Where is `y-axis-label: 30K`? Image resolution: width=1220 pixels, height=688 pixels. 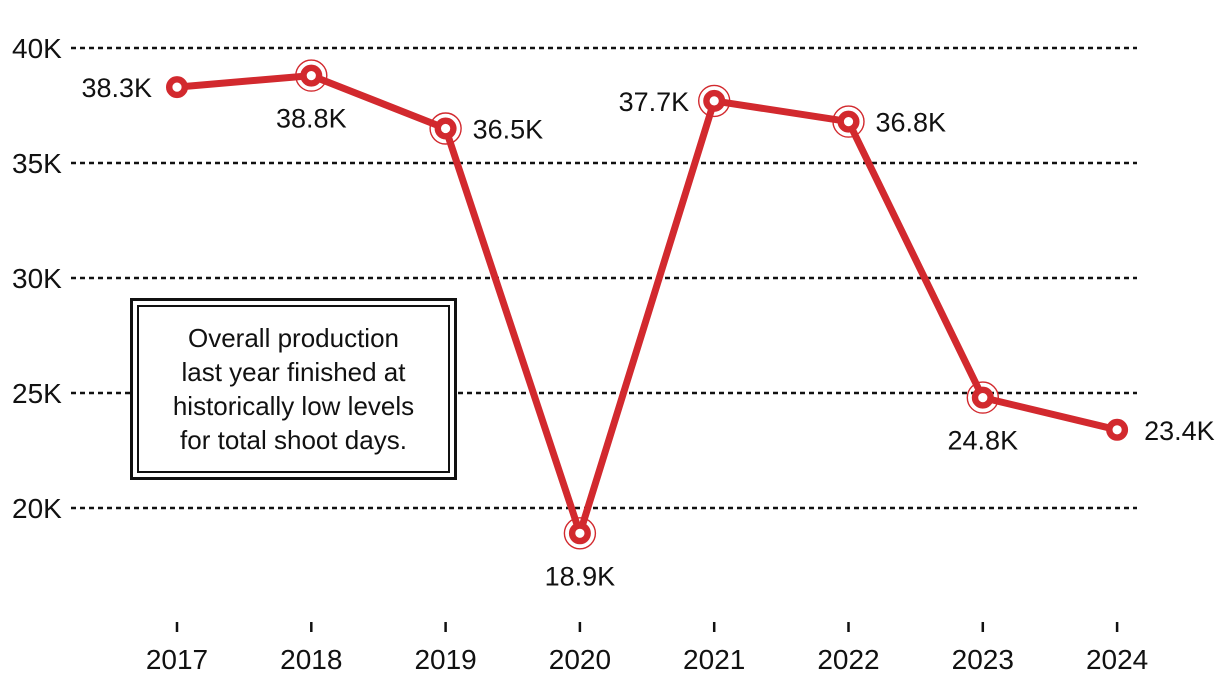 y-axis-label: 30K is located at coordinates (37, 278).